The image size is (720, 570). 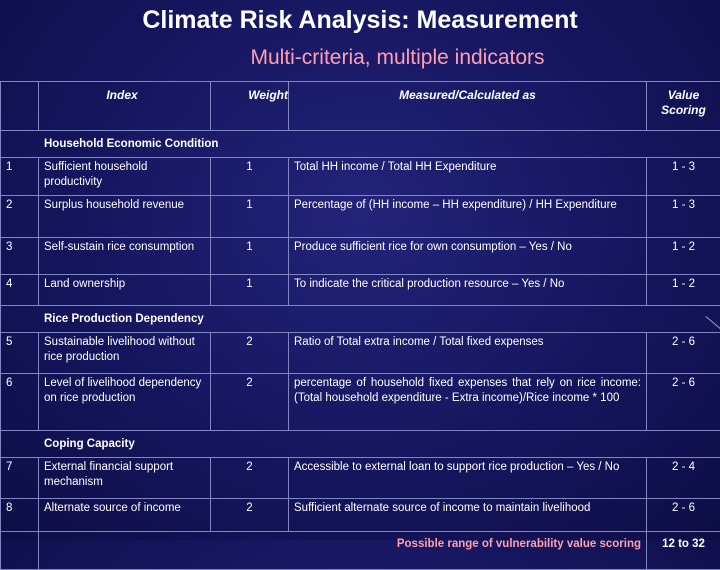 What do you see at coordinates (125, 290) in the screenshot?
I see `row-index: Land ownership` at bounding box center [125, 290].